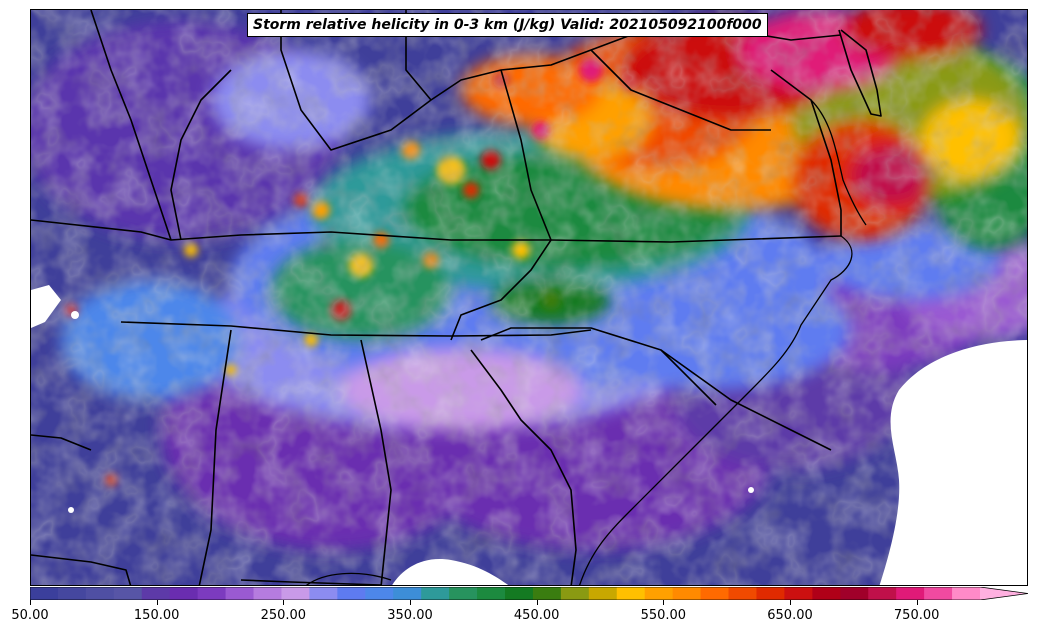 The height and width of the screenshot is (633, 1037). What do you see at coordinates (283, 615) in the screenshot?
I see `colorbar-tick-label: 250.00` at bounding box center [283, 615].